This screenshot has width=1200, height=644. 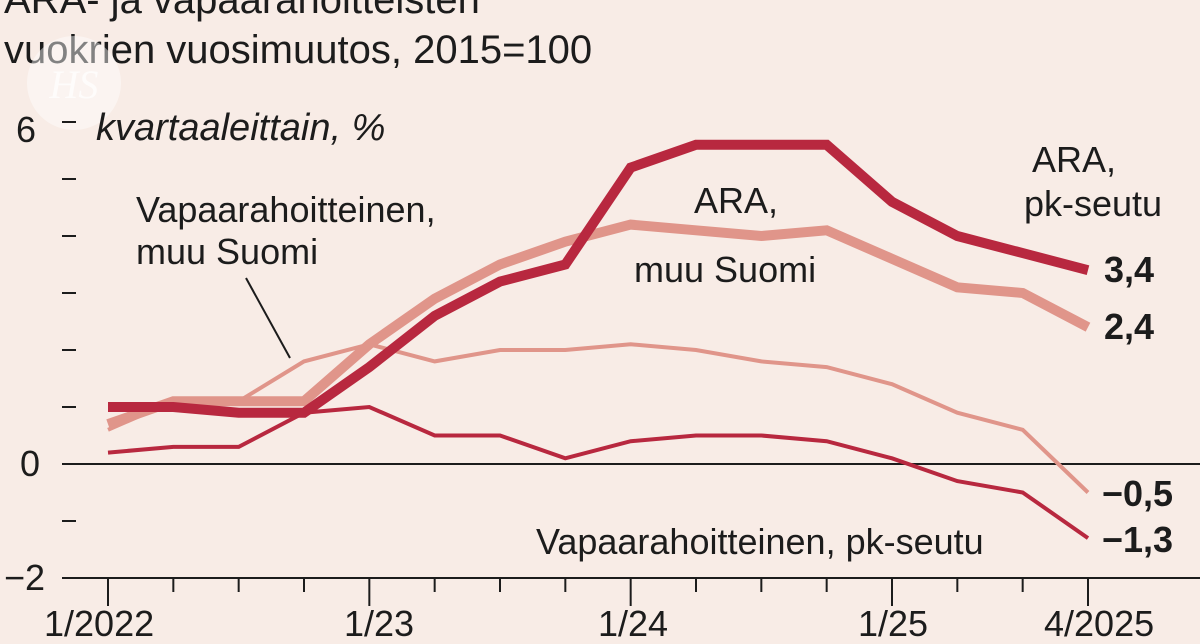 I want to click on xtick-label-2022: 1/2022, so click(x=99, y=623).